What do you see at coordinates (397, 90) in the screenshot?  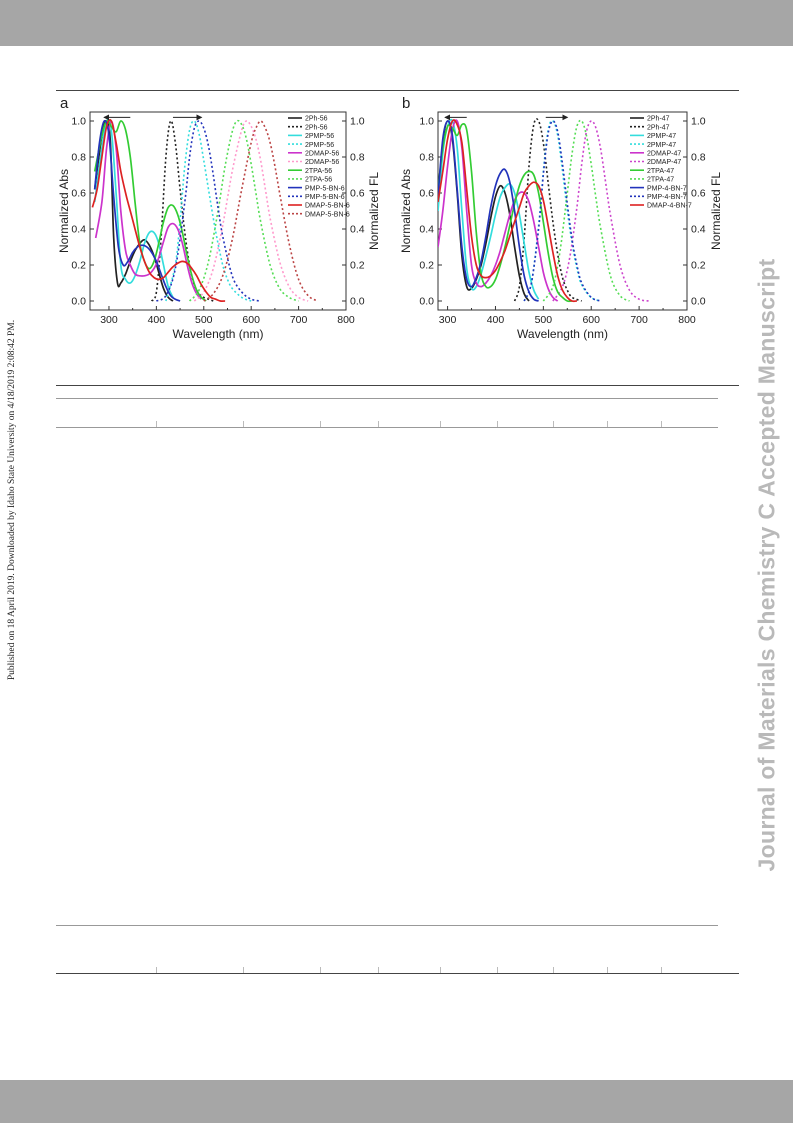 I see `figure-top-rule` at bounding box center [397, 90].